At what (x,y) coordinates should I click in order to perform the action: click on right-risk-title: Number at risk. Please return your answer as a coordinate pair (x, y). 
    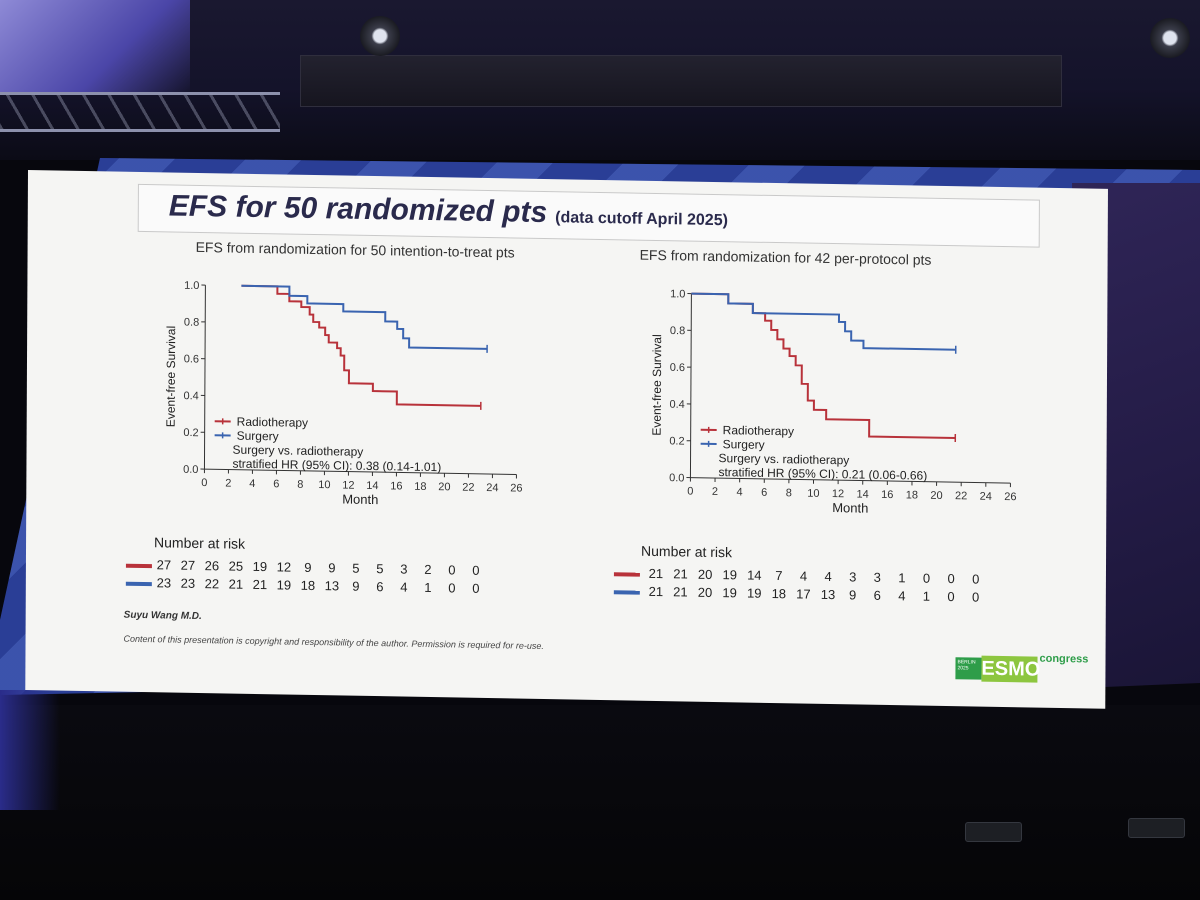
    Looking at the image, I should click on (687, 551).